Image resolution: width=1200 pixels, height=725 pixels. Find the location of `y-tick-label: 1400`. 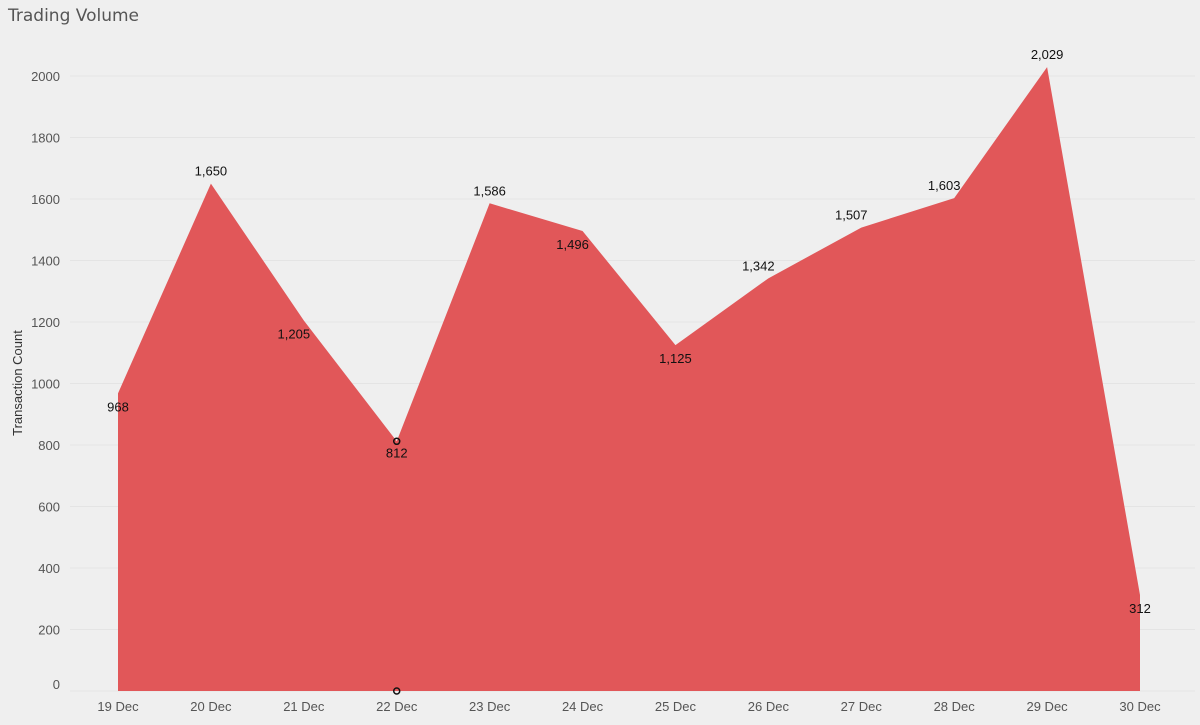

y-tick-label: 1400 is located at coordinates (45, 261).